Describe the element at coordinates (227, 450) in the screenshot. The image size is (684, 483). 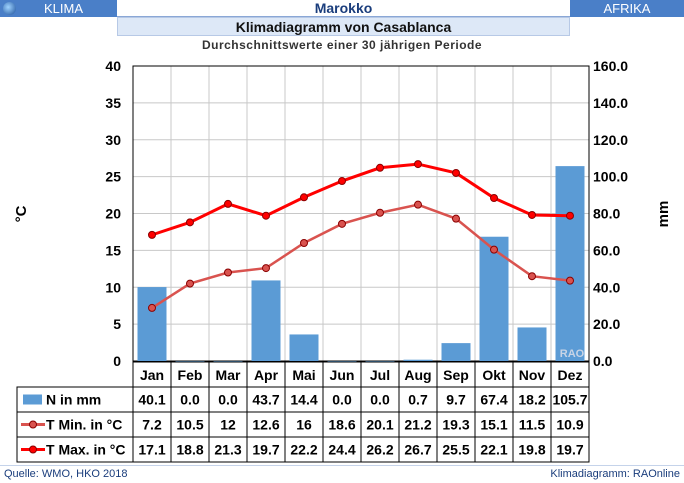
I see `data-label: 21.3` at that location.